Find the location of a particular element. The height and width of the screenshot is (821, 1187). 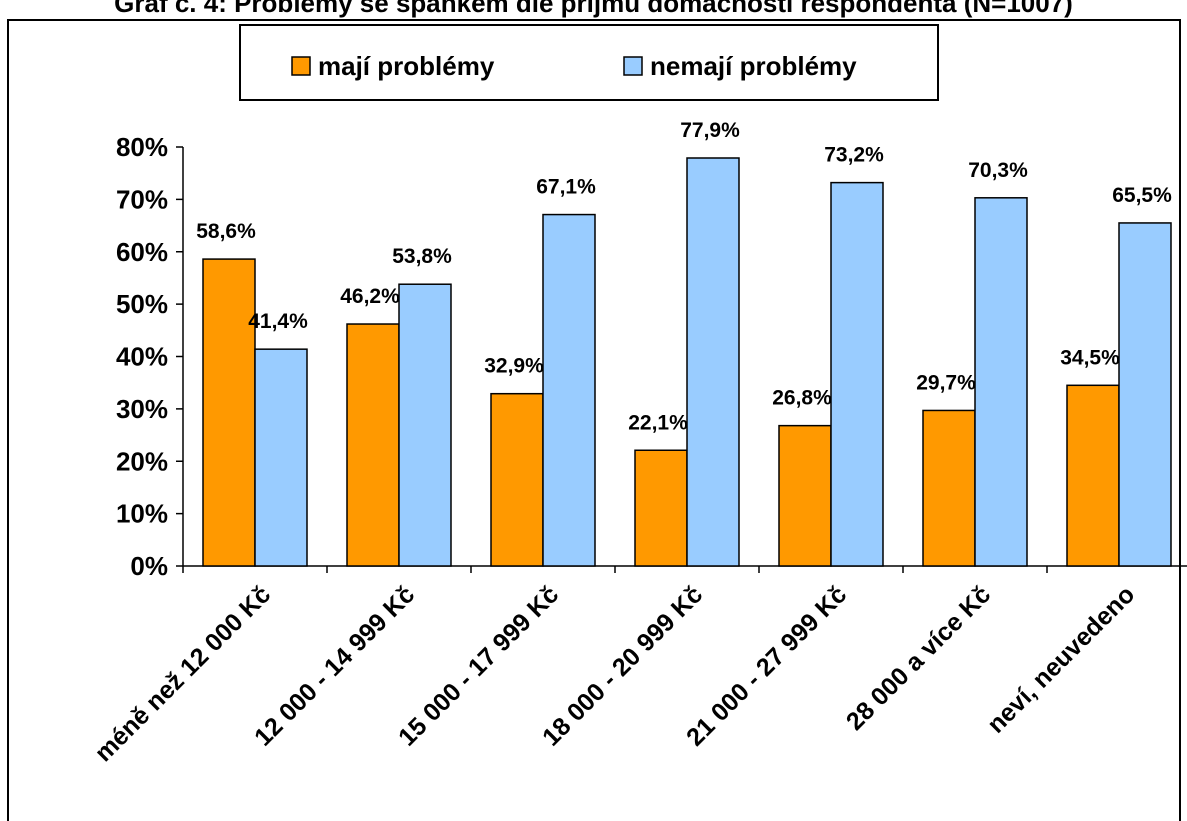

y-tick-label: 10% is located at coordinates (142, 514).